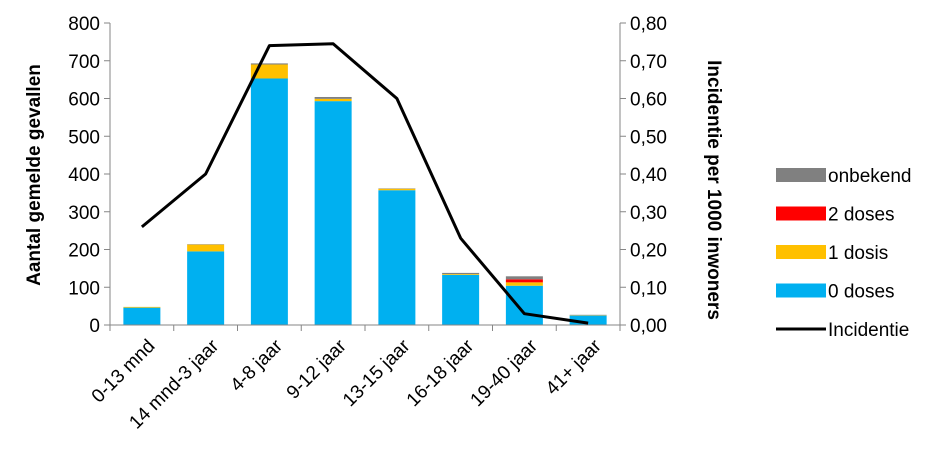 This screenshot has height=466, width=947. Describe the element at coordinates (84, 213) in the screenshot. I see `y-tick-label: 300` at that location.